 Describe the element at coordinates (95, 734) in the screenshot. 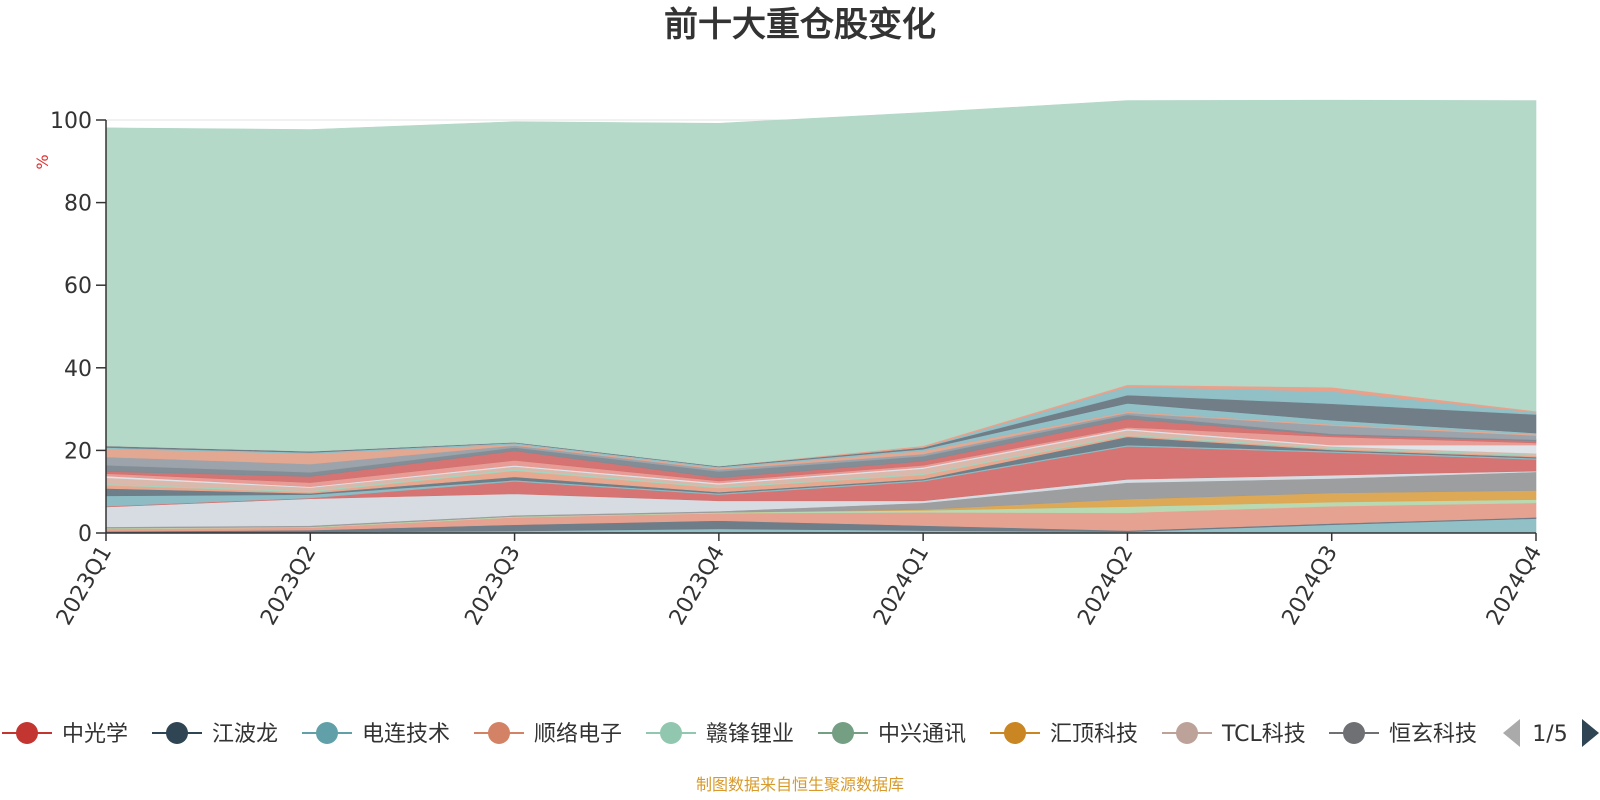

I see `legend-label: 中光学` at that location.